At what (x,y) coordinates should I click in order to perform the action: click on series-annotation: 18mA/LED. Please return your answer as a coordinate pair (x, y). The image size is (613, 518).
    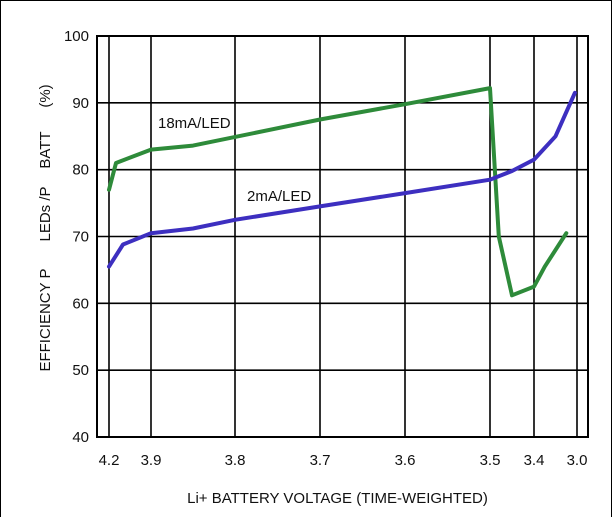
    Looking at the image, I should click on (194, 123).